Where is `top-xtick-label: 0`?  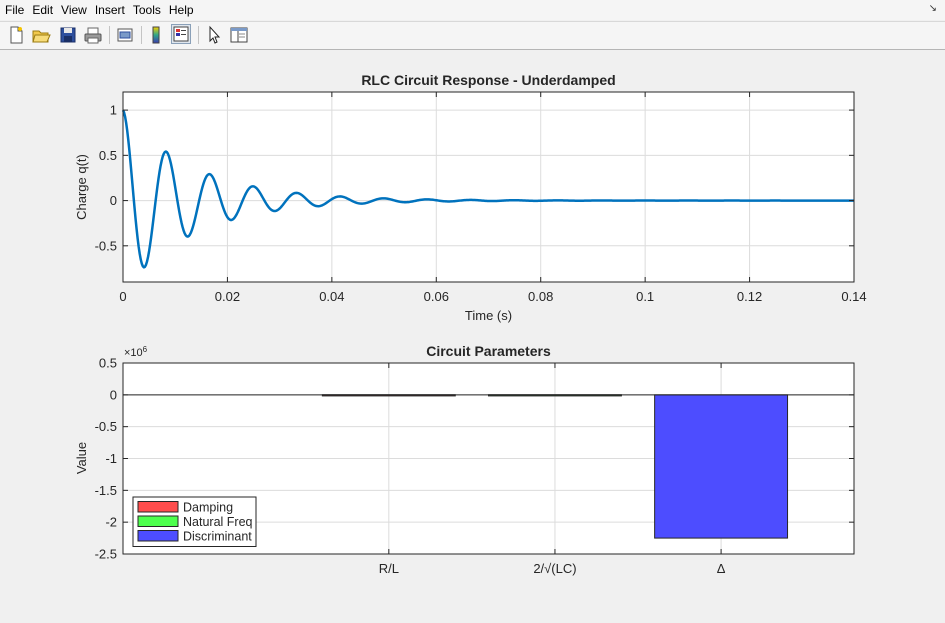
top-xtick-label: 0 is located at coordinates (122, 296).